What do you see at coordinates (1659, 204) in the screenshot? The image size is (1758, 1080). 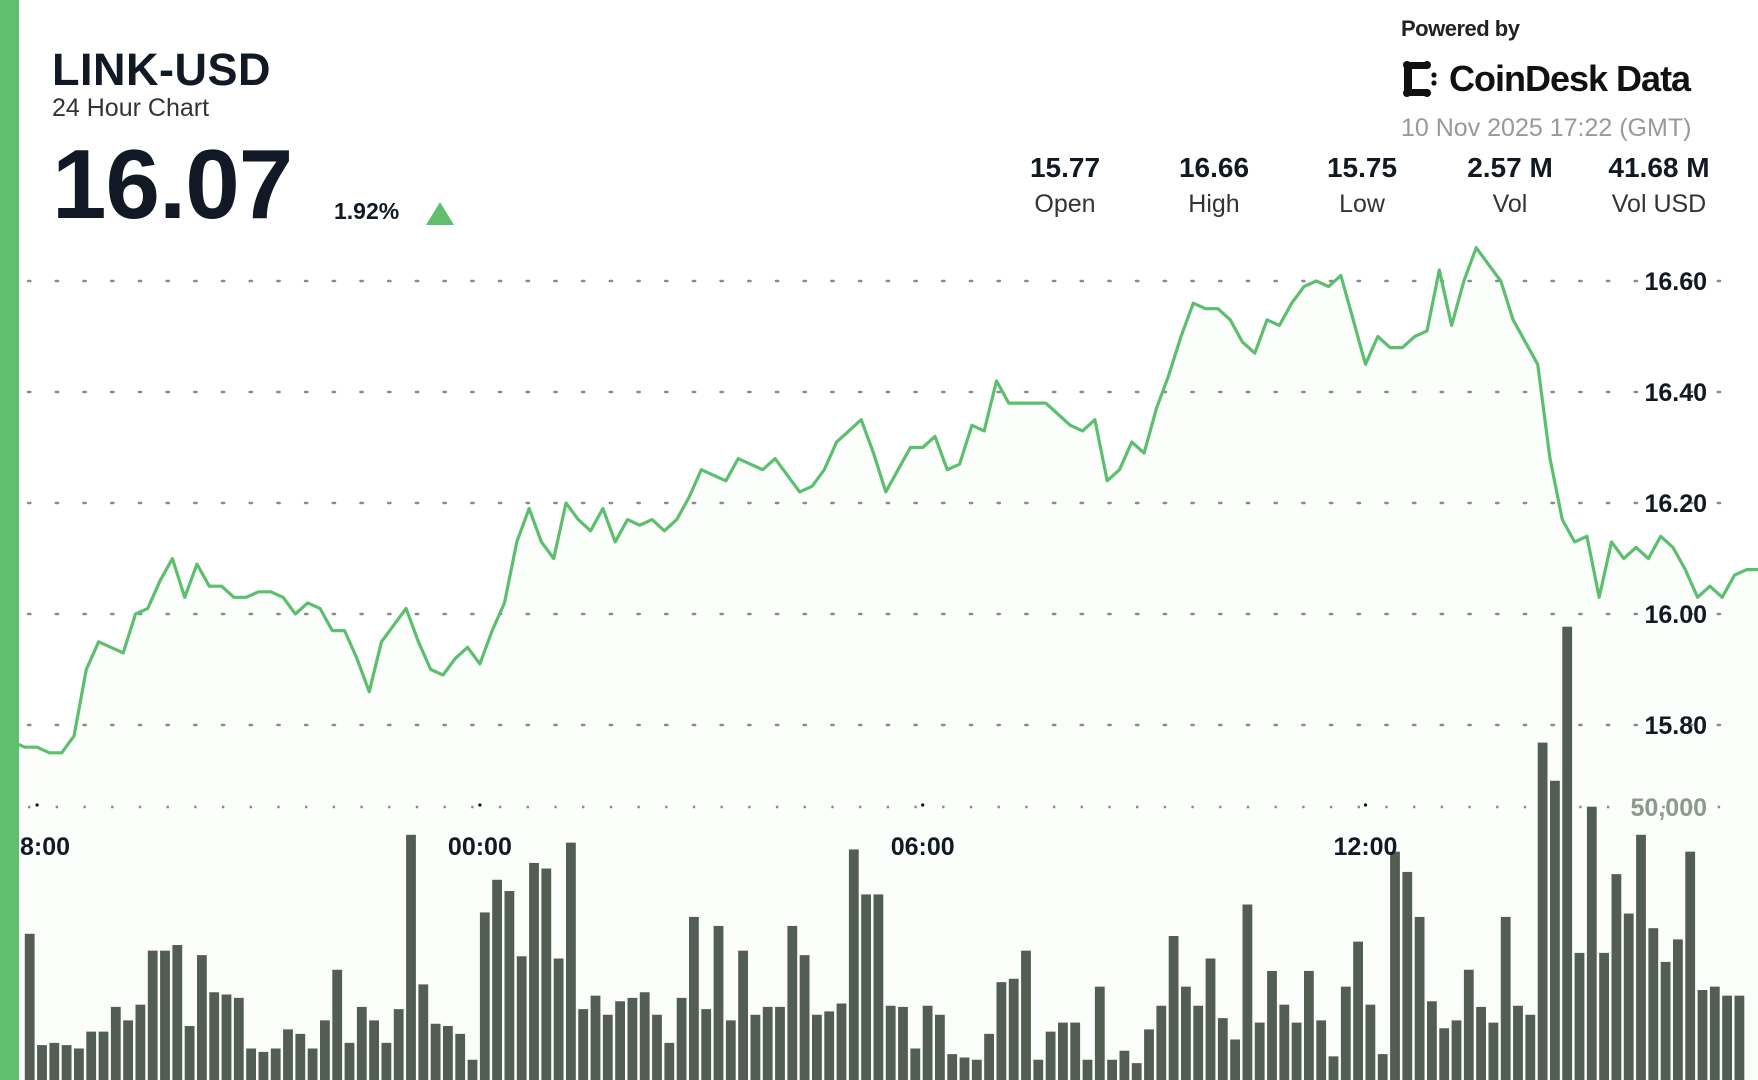 I see `stat-label: Vol USD` at bounding box center [1659, 204].